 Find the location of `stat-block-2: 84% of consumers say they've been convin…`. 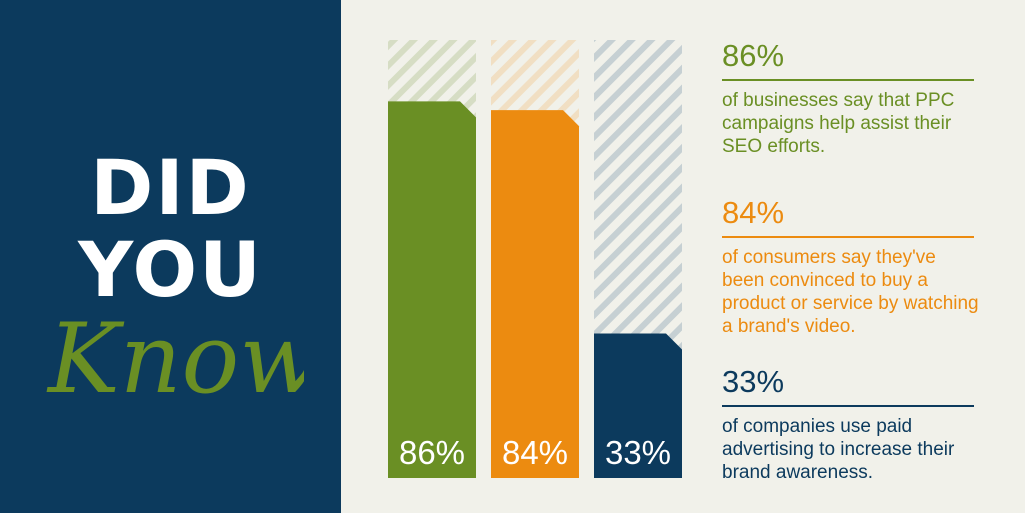

stat-block-2: 84% of consumers say they've been convin… is located at coordinates (852, 267).